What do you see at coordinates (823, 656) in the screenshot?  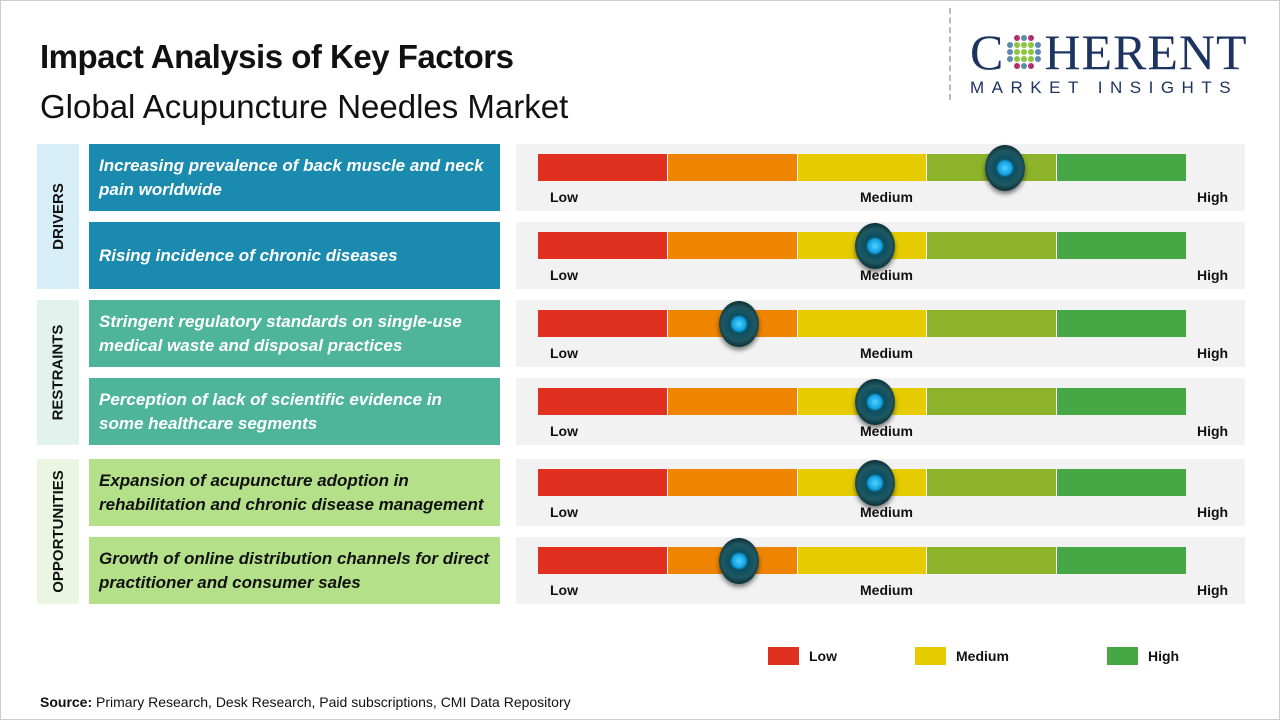 I see `legend-label: Low` at bounding box center [823, 656].